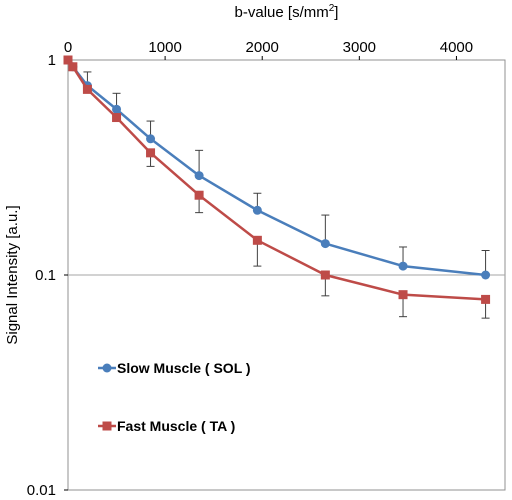  I want to click on x-tick-label: 4000, so click(456, 47).